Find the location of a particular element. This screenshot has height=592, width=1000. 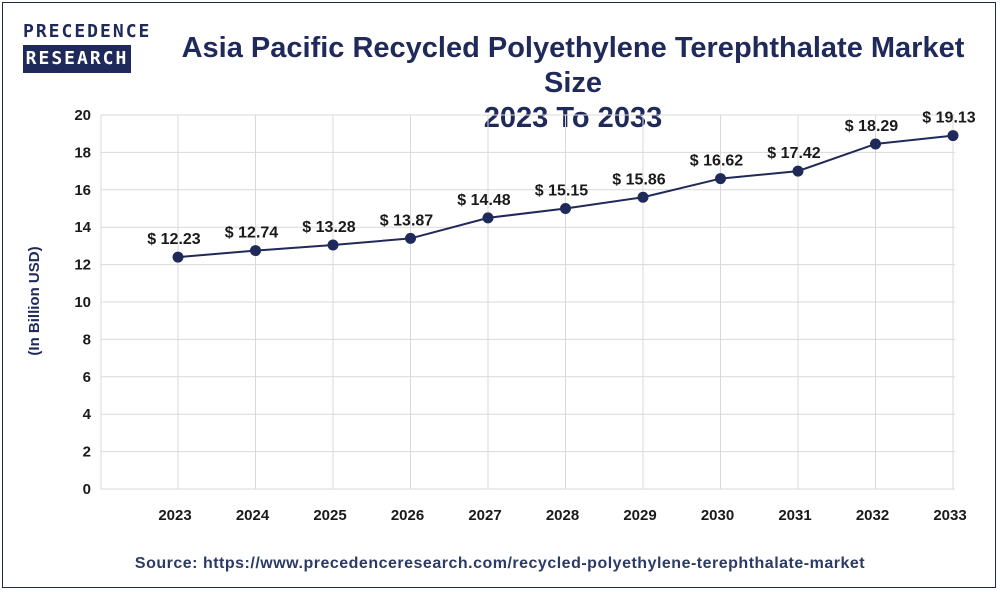

x-tick-label: 2029 is located at coordinates (639, 515).